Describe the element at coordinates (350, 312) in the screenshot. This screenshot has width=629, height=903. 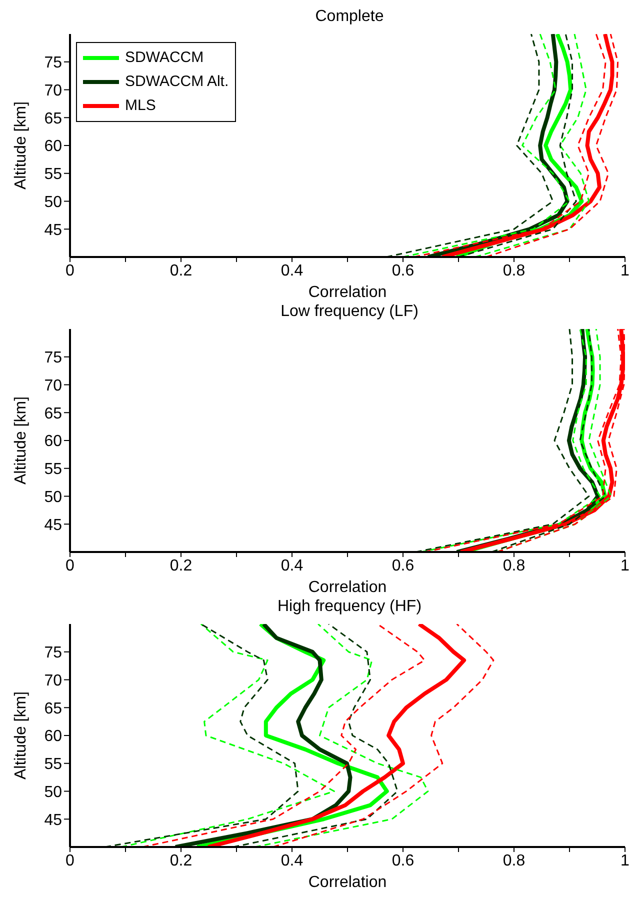
I see `chart-title: Low frequency (LF)` at that location.